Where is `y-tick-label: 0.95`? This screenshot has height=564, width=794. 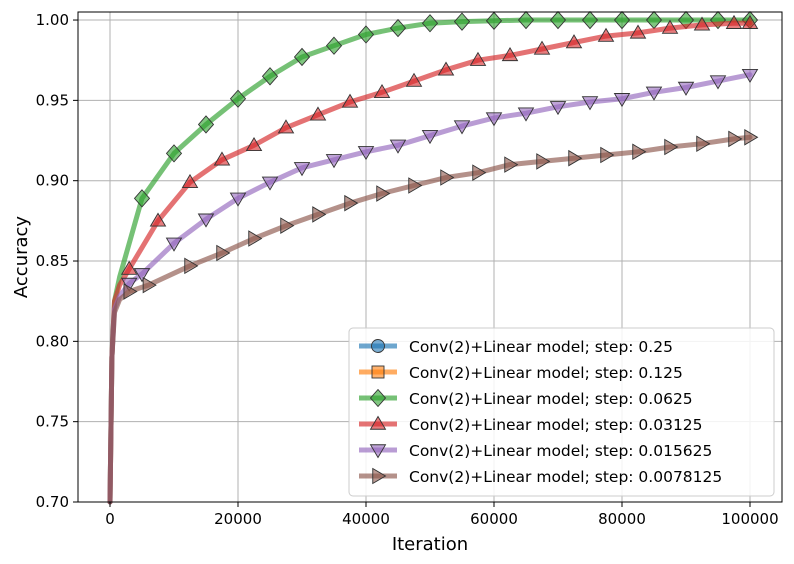 y-tick-label: 0.95 is located at coordinates (52, 100).